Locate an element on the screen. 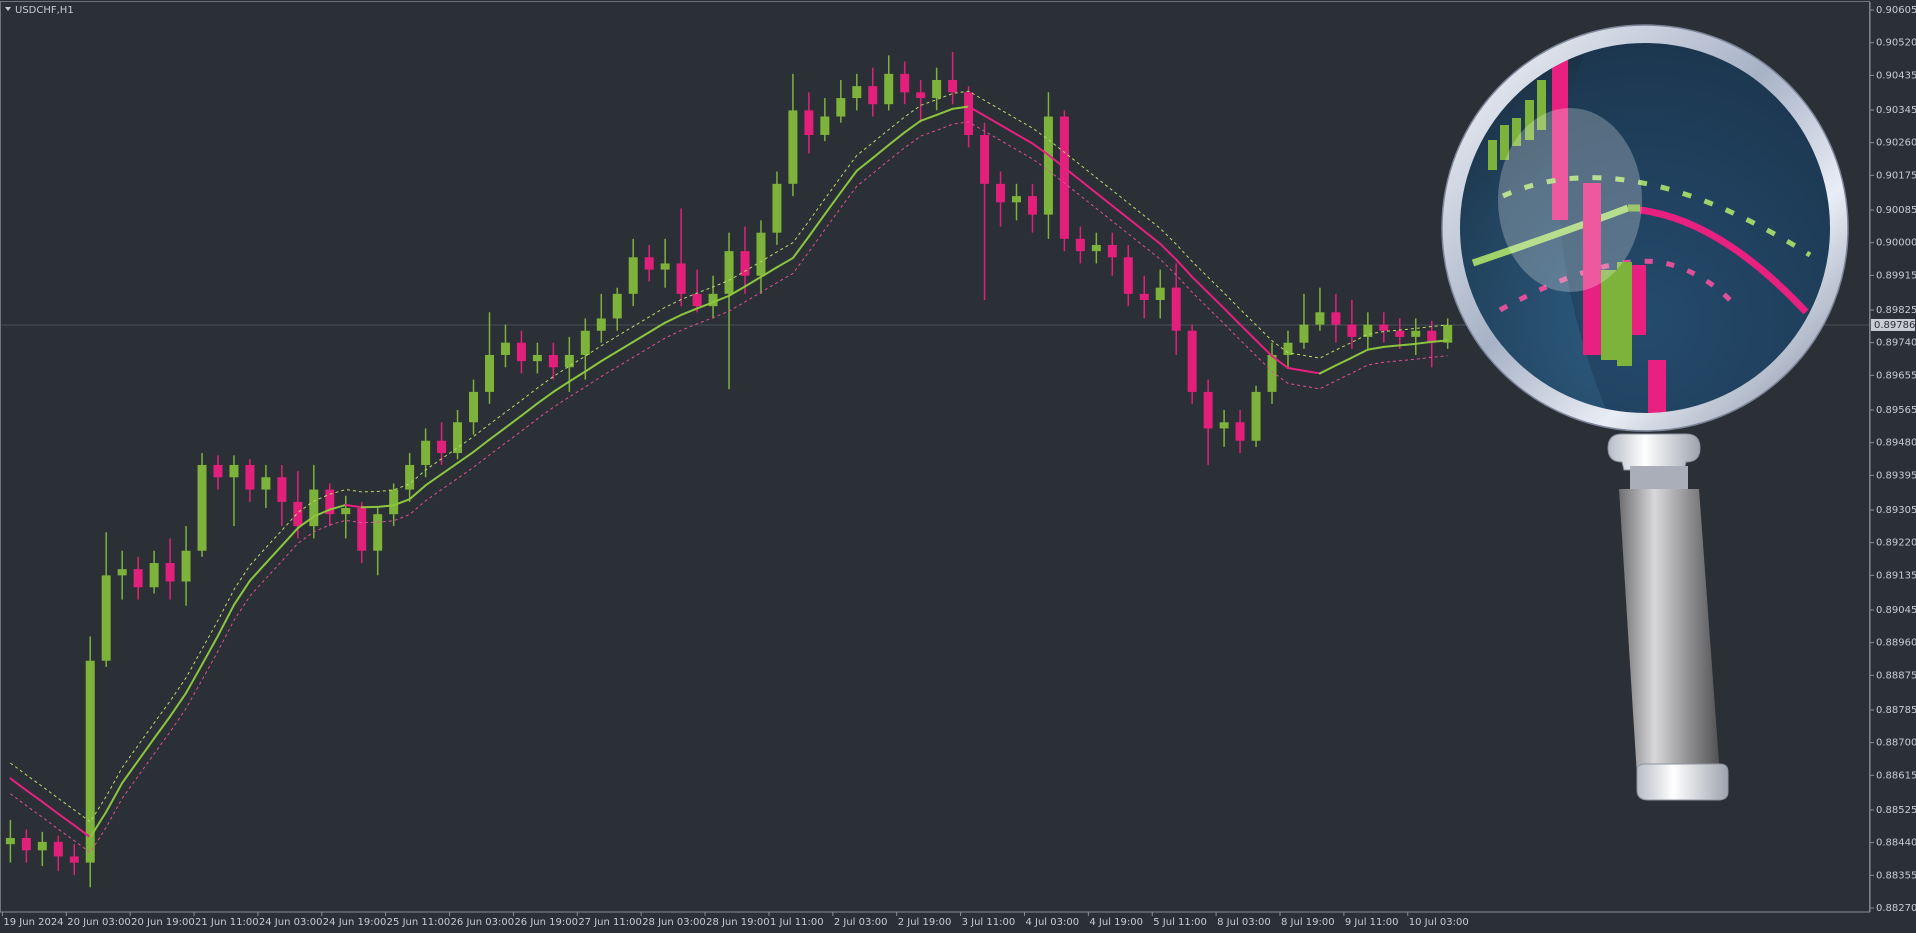 Image resolution: width=1916 pixels, height=933 pixels. y-tick-label: 0.90085 is located at coordinates (1896, 210).